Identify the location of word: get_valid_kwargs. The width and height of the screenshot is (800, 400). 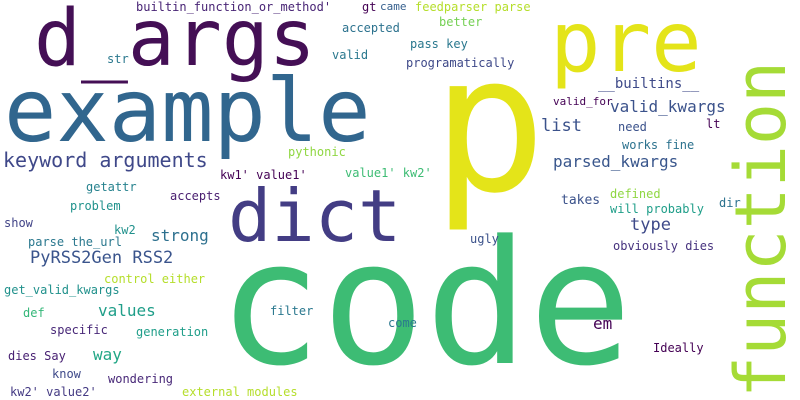
(62, 290).